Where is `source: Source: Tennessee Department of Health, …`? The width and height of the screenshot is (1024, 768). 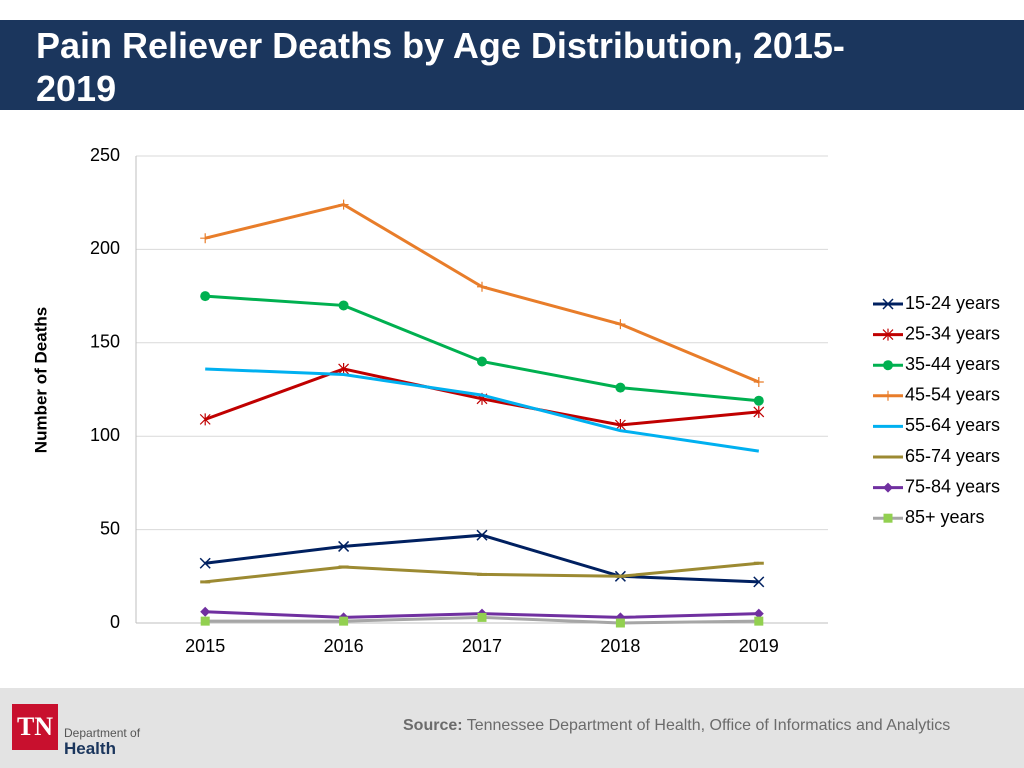 source: Source: Tennessee Department of Health, … is located at coordinates (676, 726).